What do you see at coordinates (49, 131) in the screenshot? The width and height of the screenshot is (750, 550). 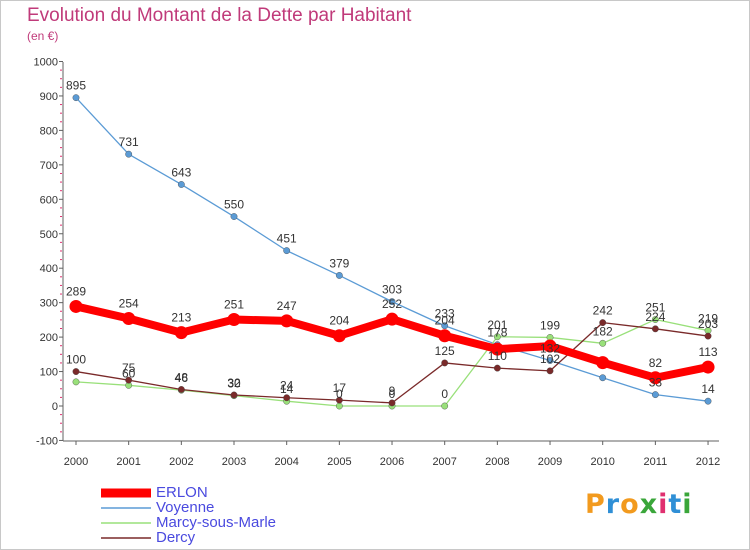 I see `y-tick-label: 800` at bounding box center [49, 131].